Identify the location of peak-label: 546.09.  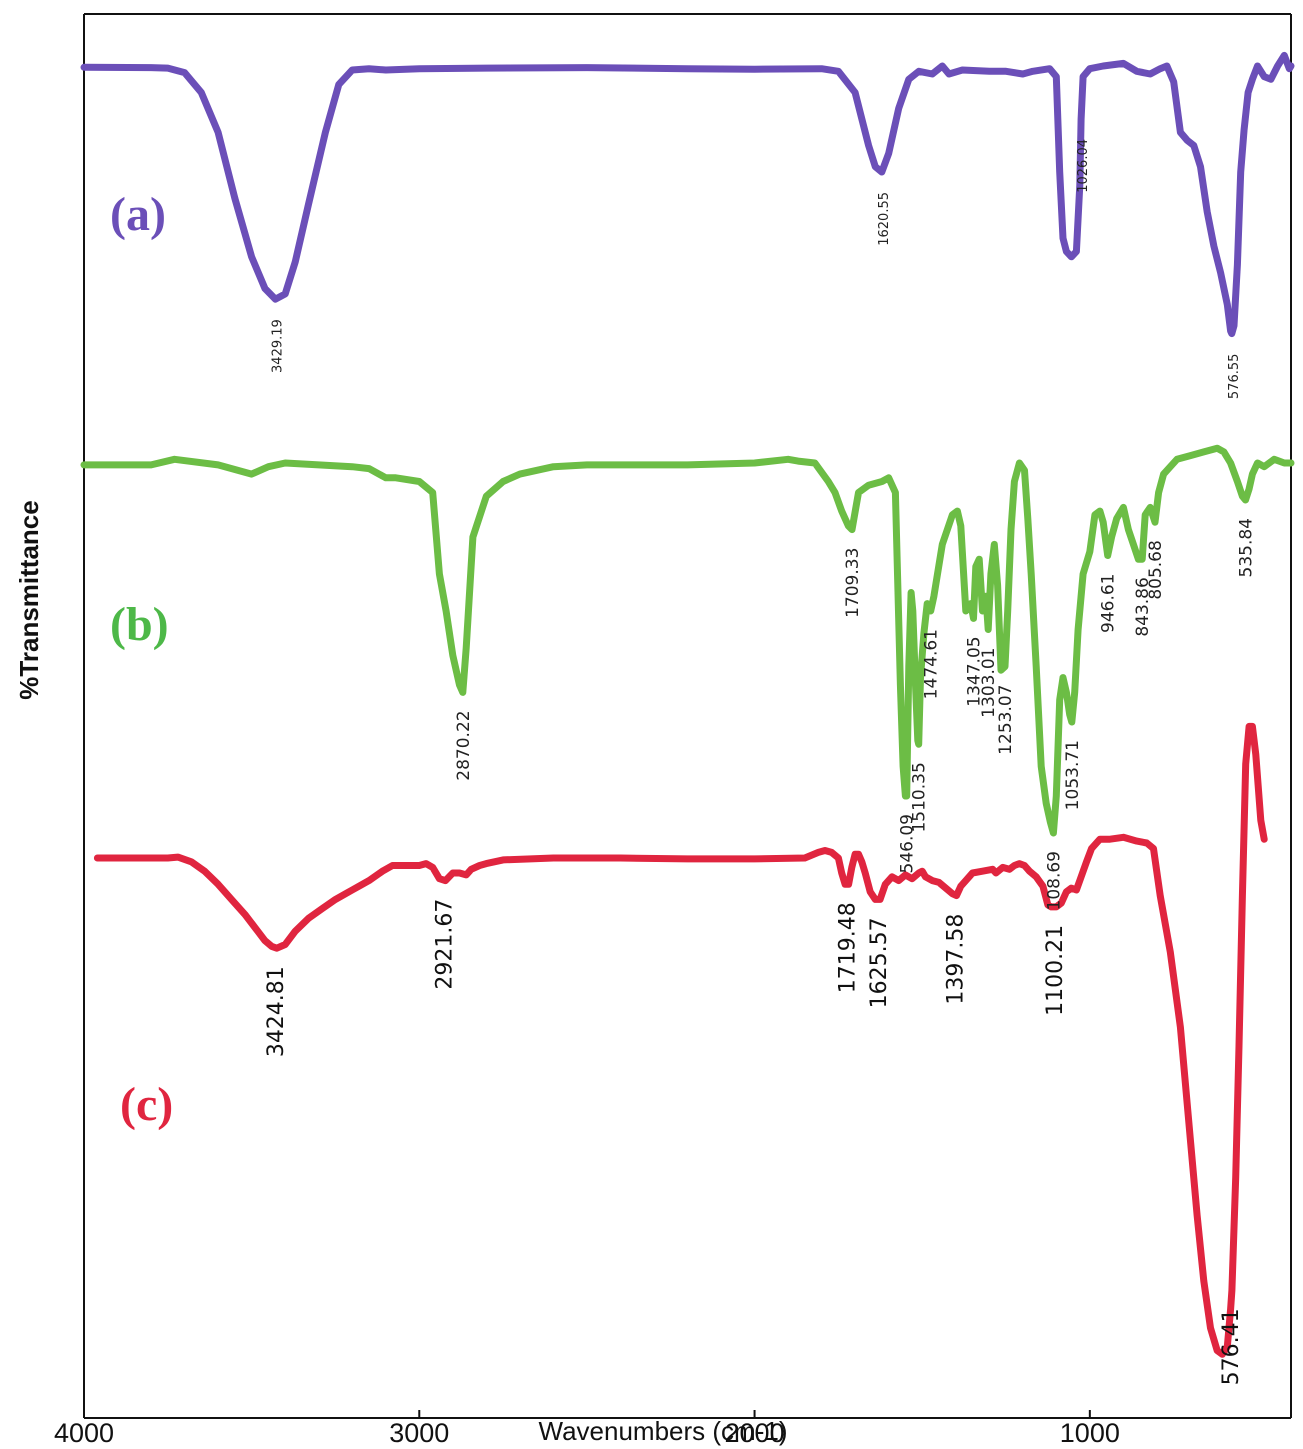
(908, 843).